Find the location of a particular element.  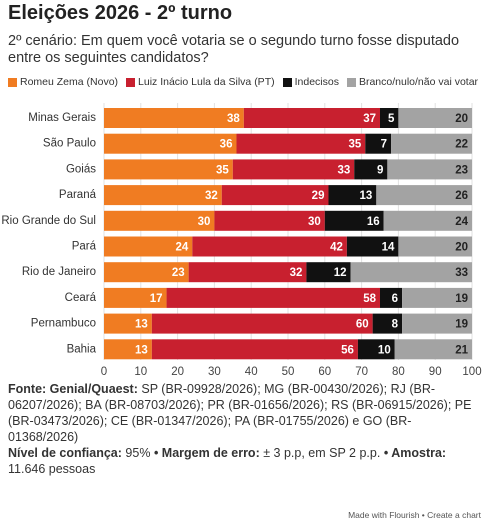

margin-label: • Margem de erro: is located at coordinates (206, 453).